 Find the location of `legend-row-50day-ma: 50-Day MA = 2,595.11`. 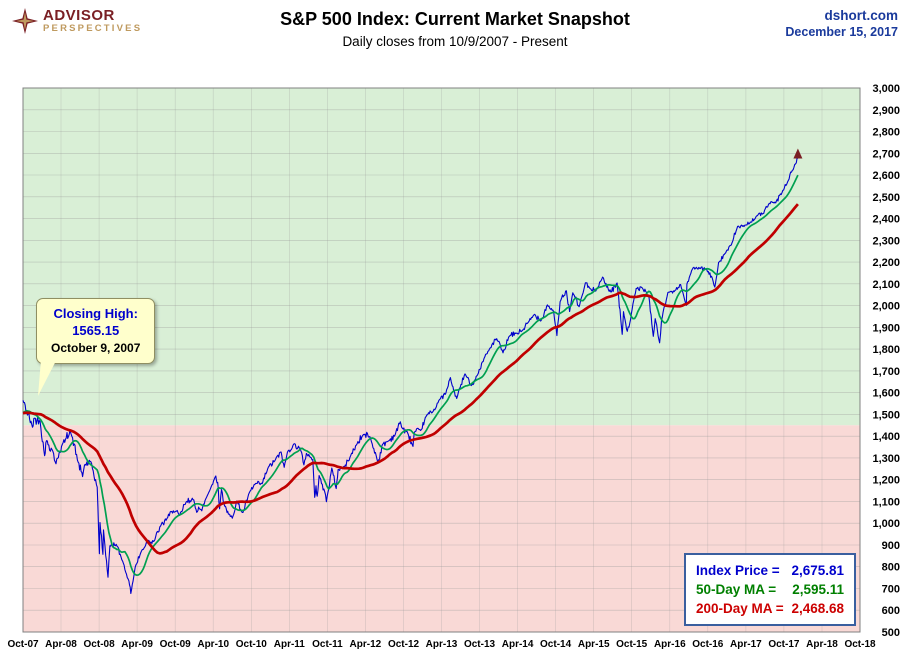

legend-row-50day-ma: 50-Day MA = 2,595.11 is located at coordinates (770, 589).